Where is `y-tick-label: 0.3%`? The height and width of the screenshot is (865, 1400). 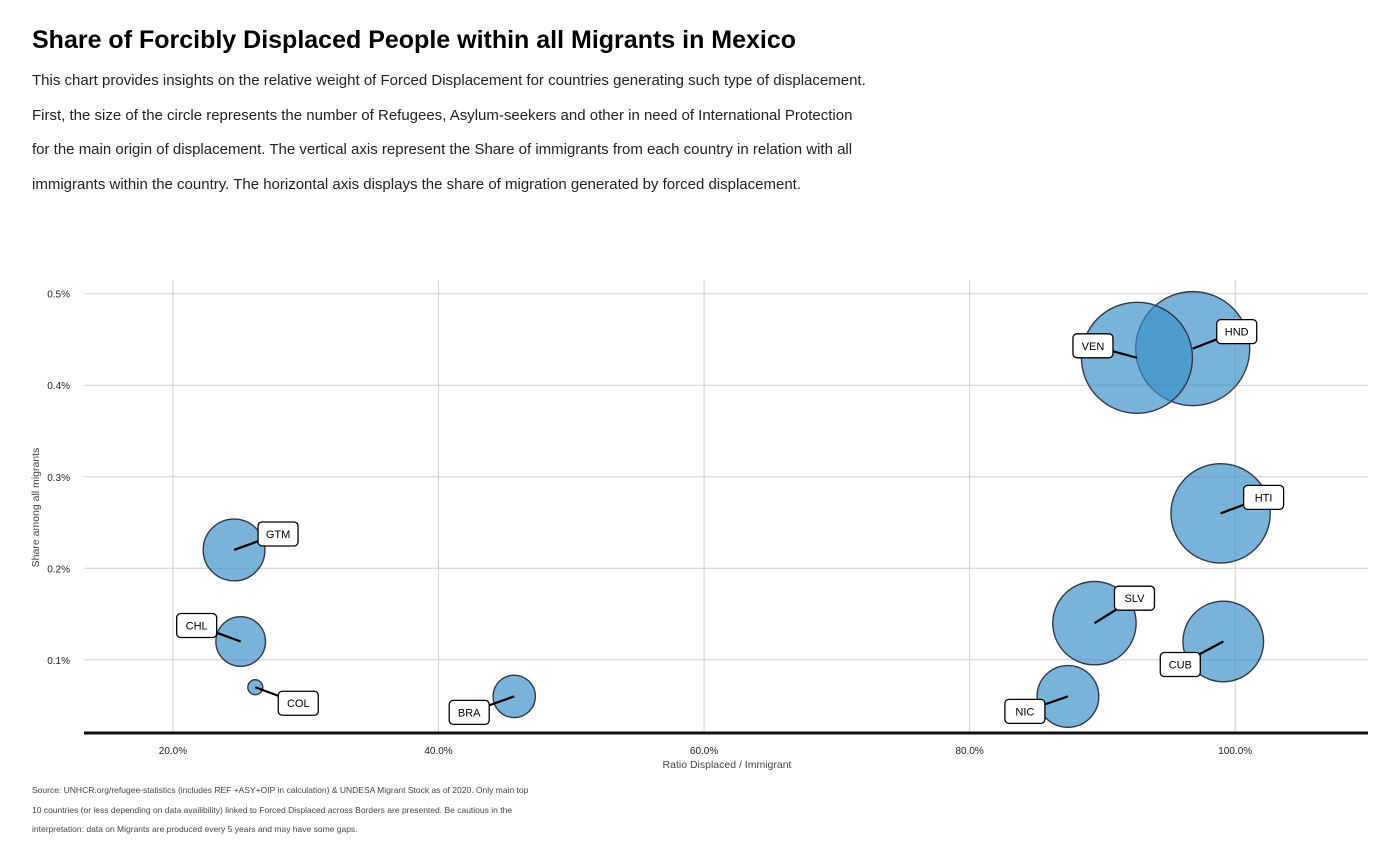
y-tick-label: 0.3% is located at coordinates (58, 478).